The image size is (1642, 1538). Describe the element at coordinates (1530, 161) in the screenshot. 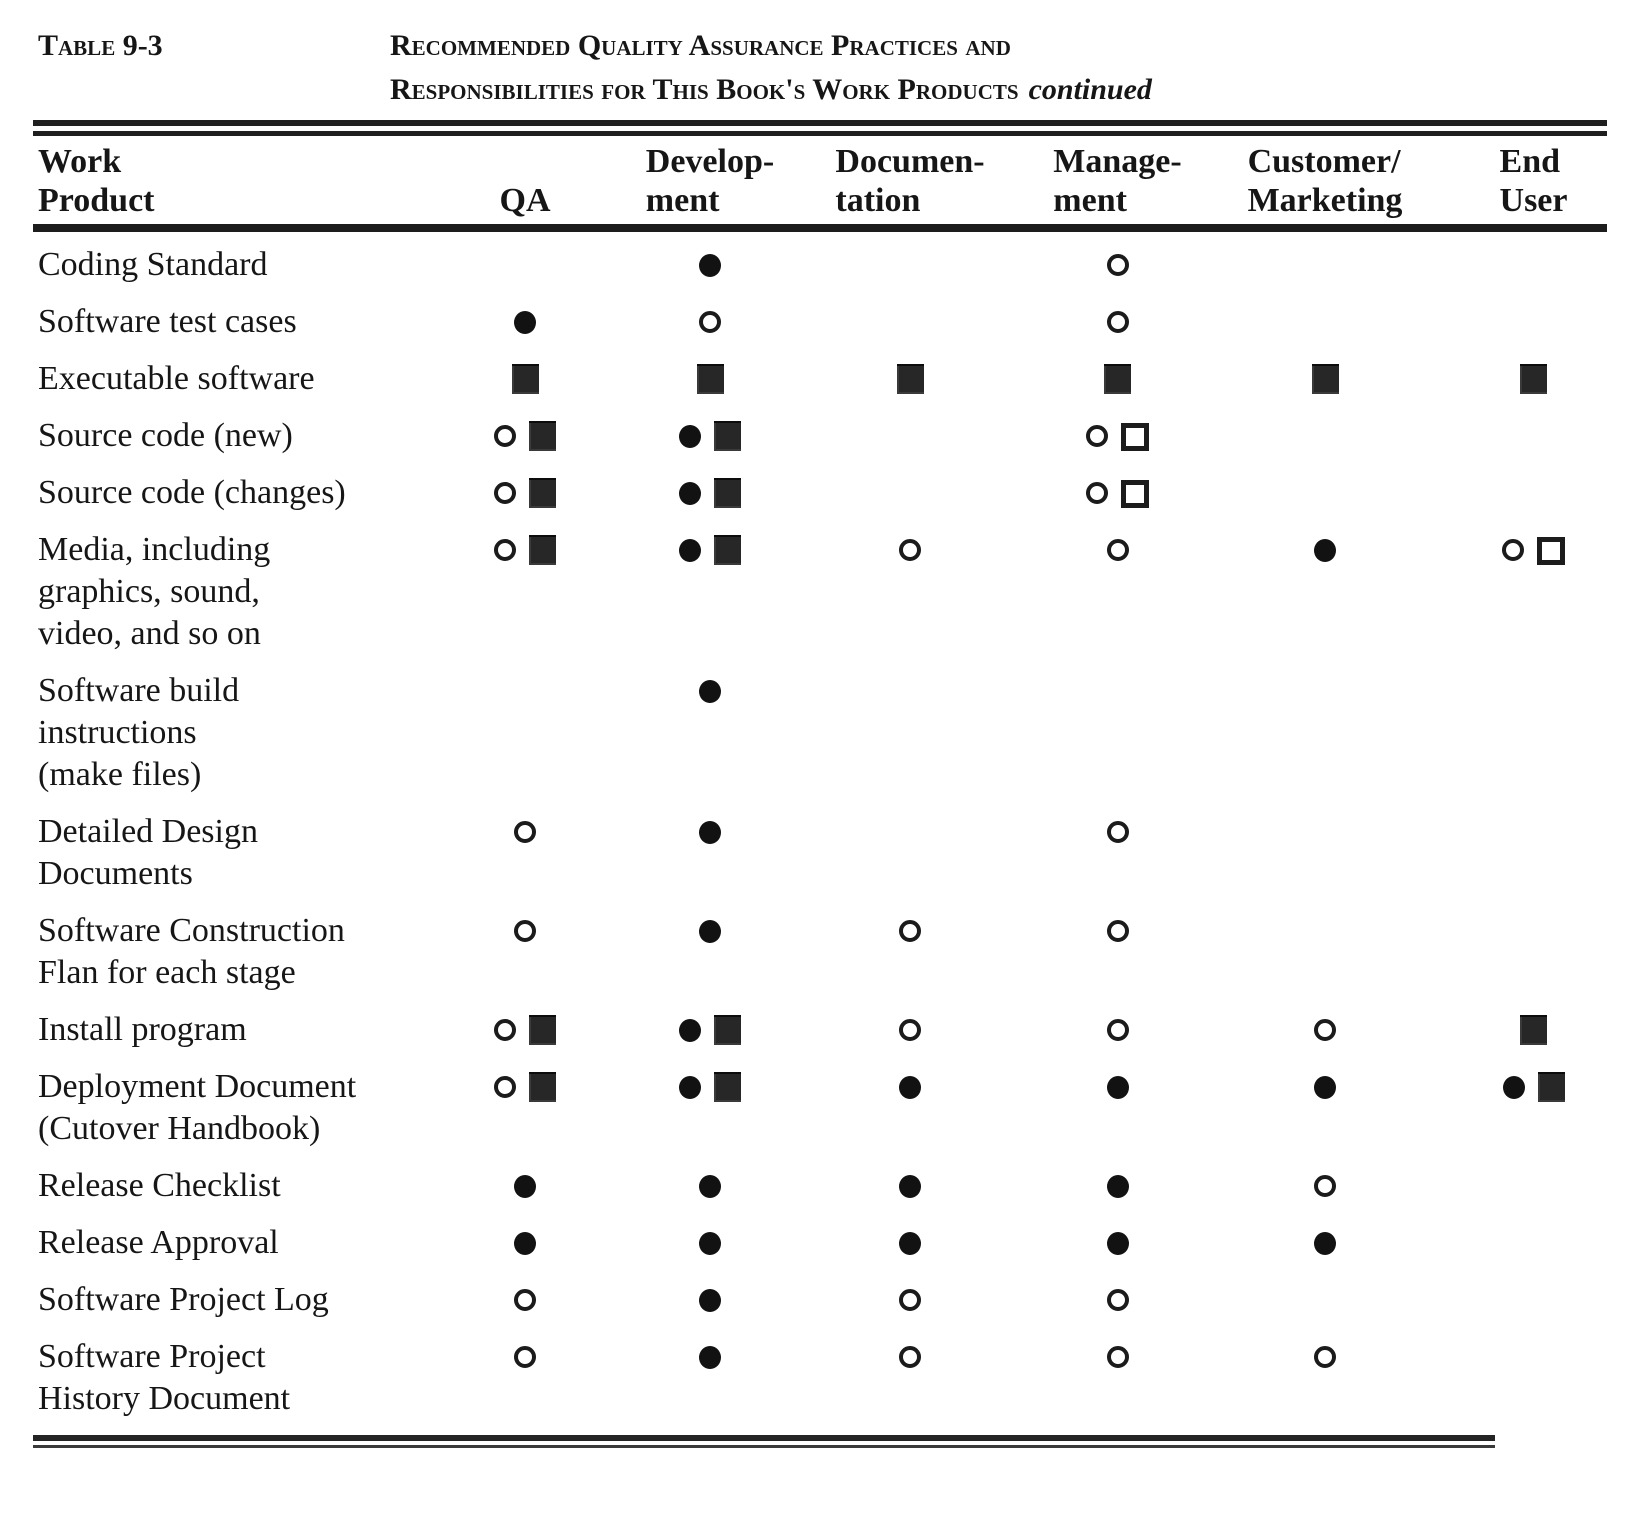

I see `column-header-end-user-line-1: End` at that location.